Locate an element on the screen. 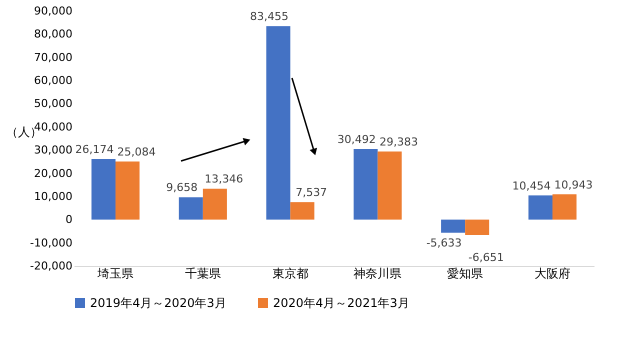 The width and height of the screenshot is (630, 341). data-label: 83,455 is located at coordinates (269, 17).